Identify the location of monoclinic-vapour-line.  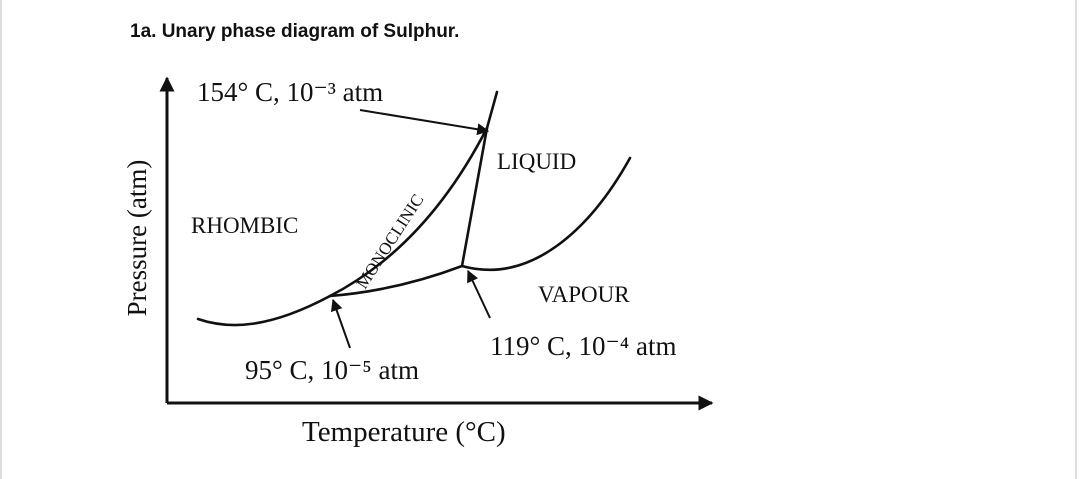
(396, 281).